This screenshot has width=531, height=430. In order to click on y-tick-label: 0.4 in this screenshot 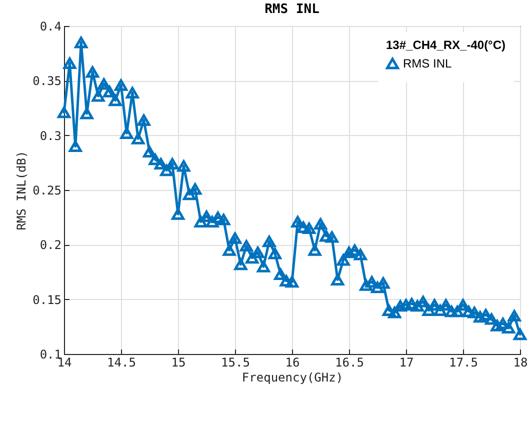, I will do `click(51, 27)`.